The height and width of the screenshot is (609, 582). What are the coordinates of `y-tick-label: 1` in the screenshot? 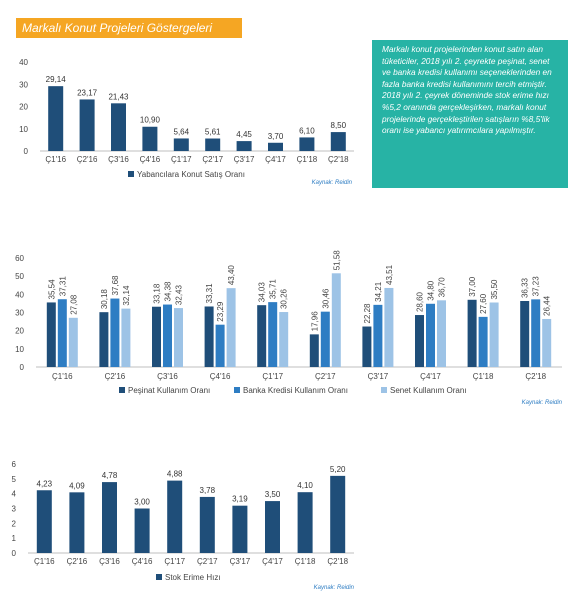 It's located at (14, 538).